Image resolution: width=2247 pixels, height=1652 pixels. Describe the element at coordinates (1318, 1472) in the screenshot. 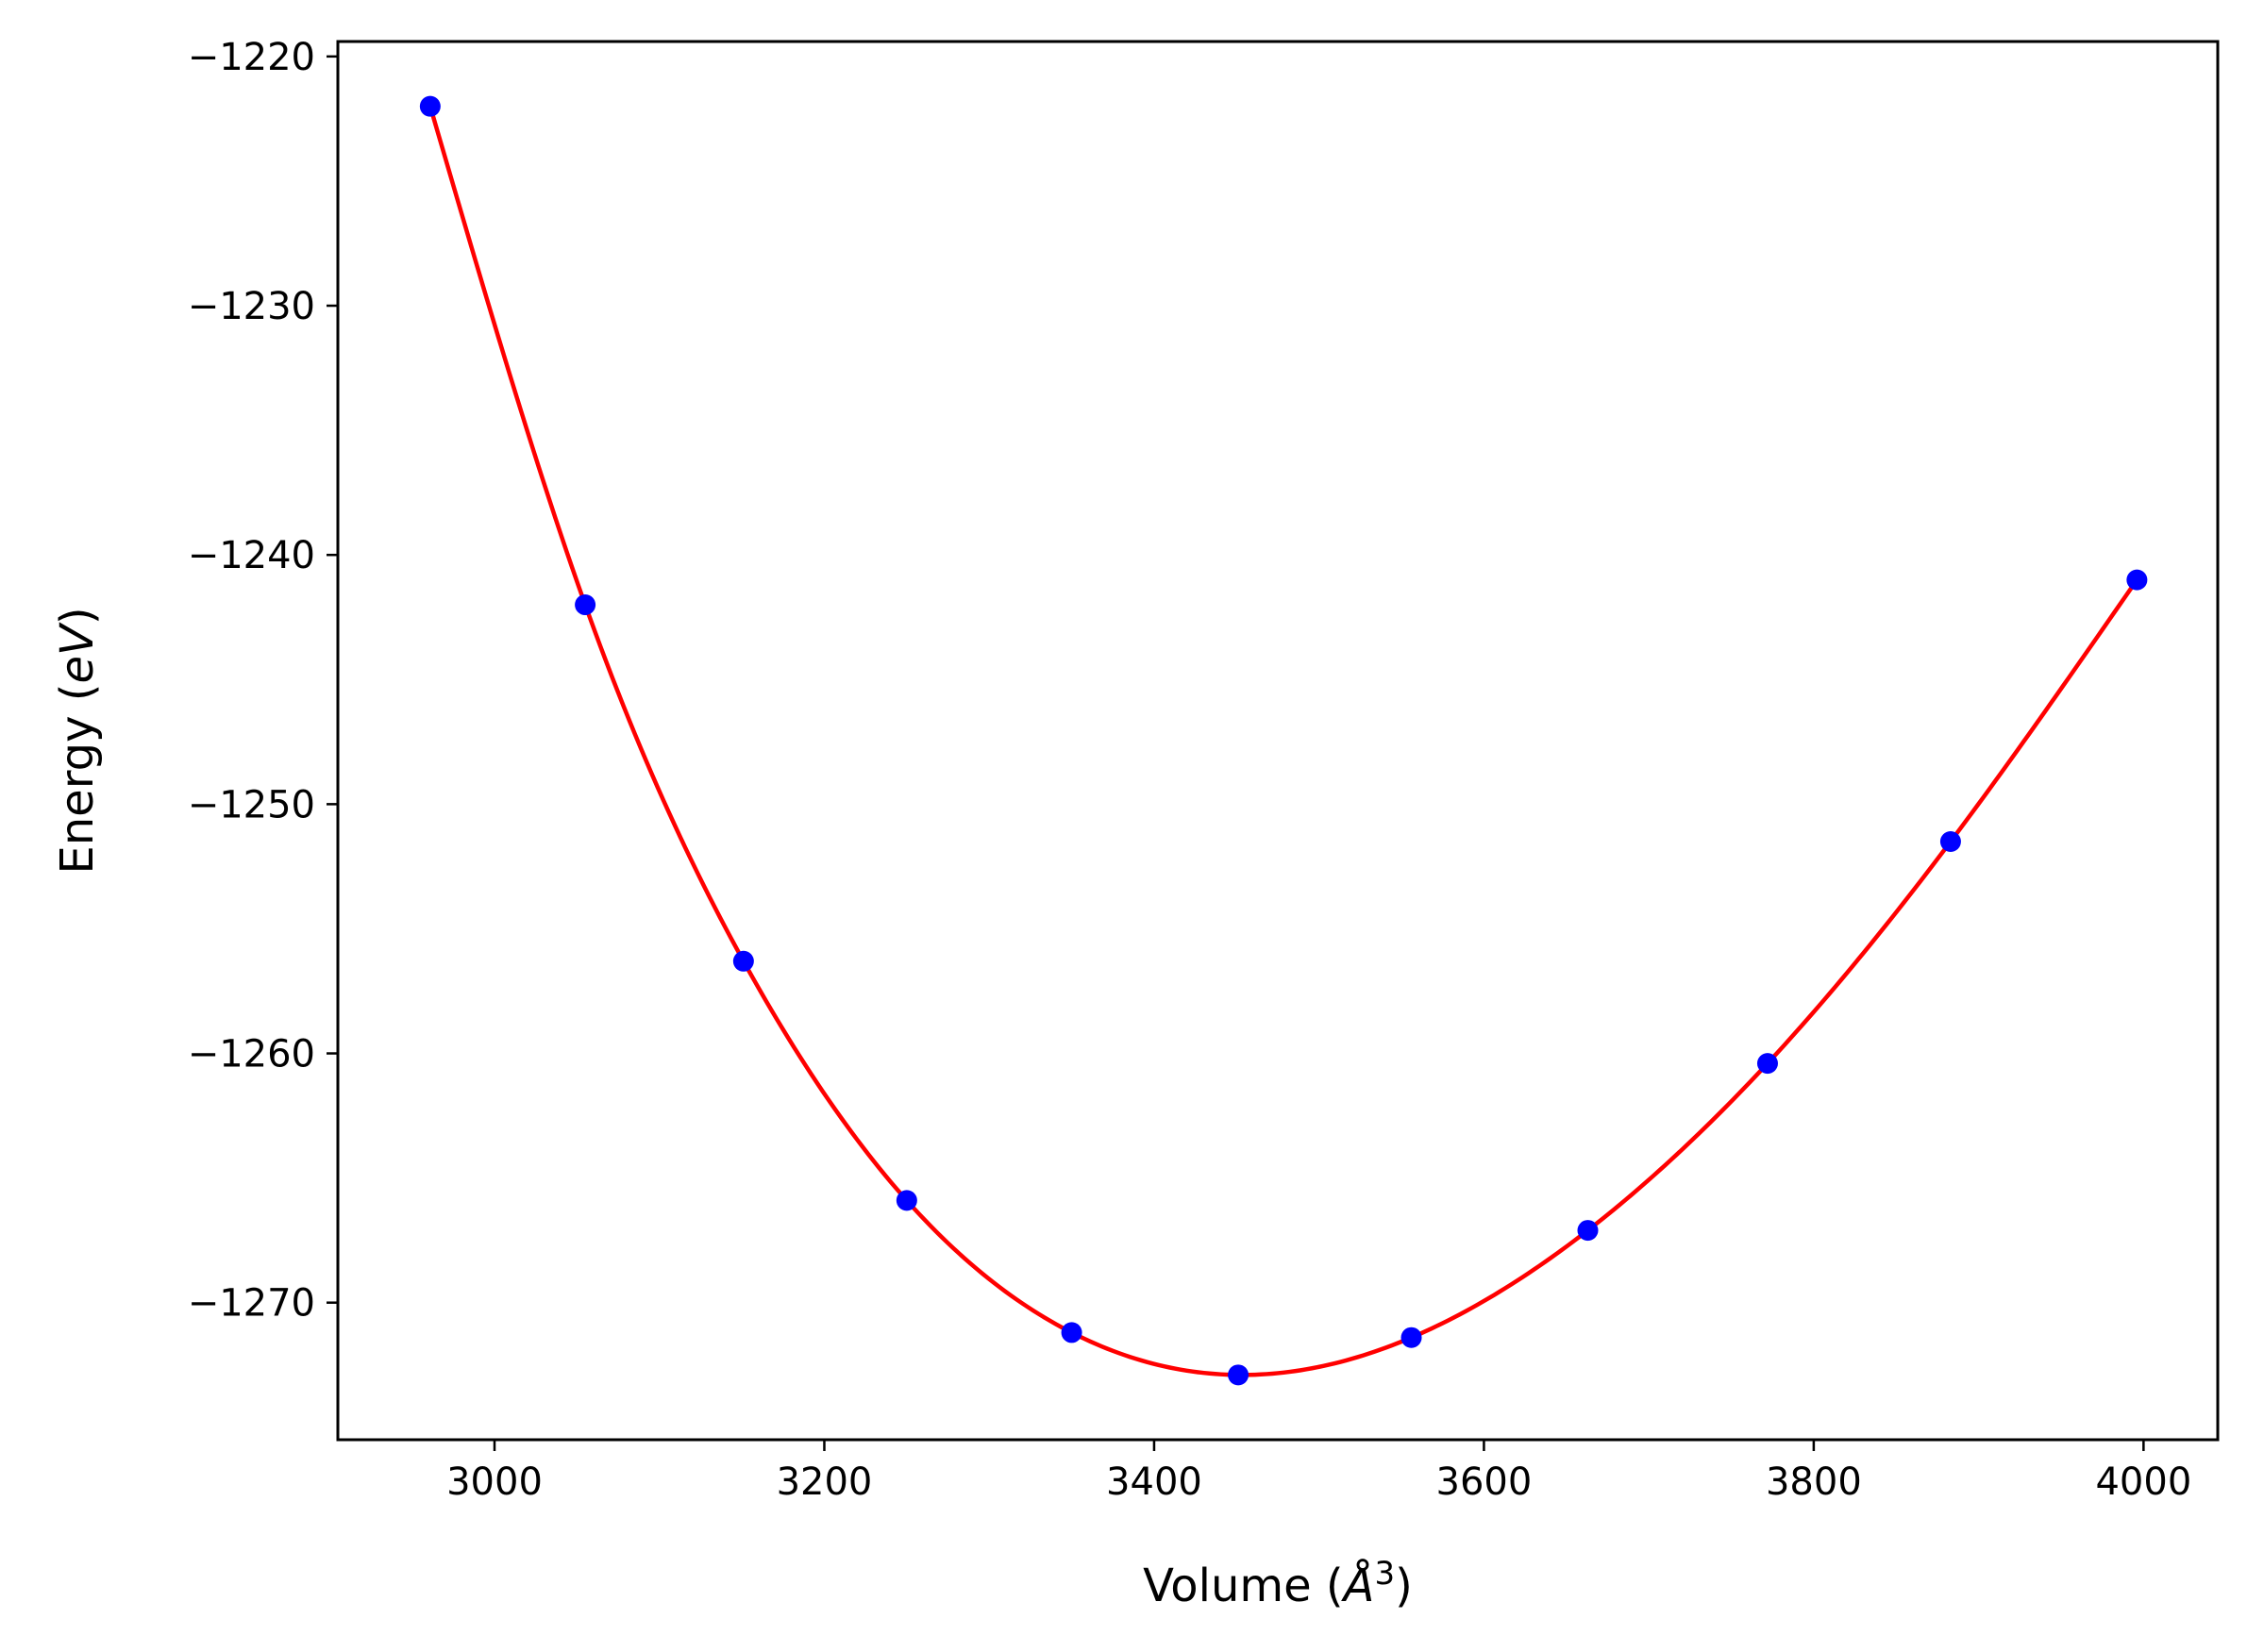

I see `x-axis-ticks: 3000 3200 3400 3600 3800 4000` at that location.